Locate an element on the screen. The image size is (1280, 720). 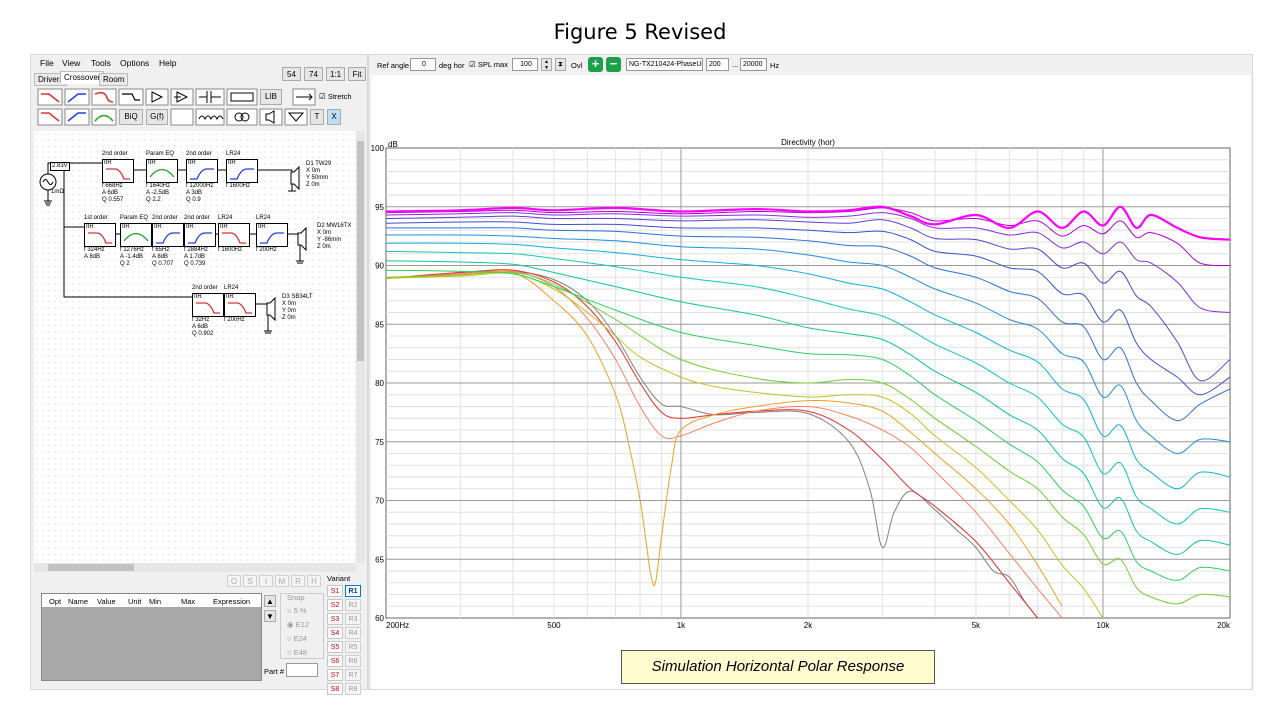
lib-button: LIB is located at coordinates (271, 97).